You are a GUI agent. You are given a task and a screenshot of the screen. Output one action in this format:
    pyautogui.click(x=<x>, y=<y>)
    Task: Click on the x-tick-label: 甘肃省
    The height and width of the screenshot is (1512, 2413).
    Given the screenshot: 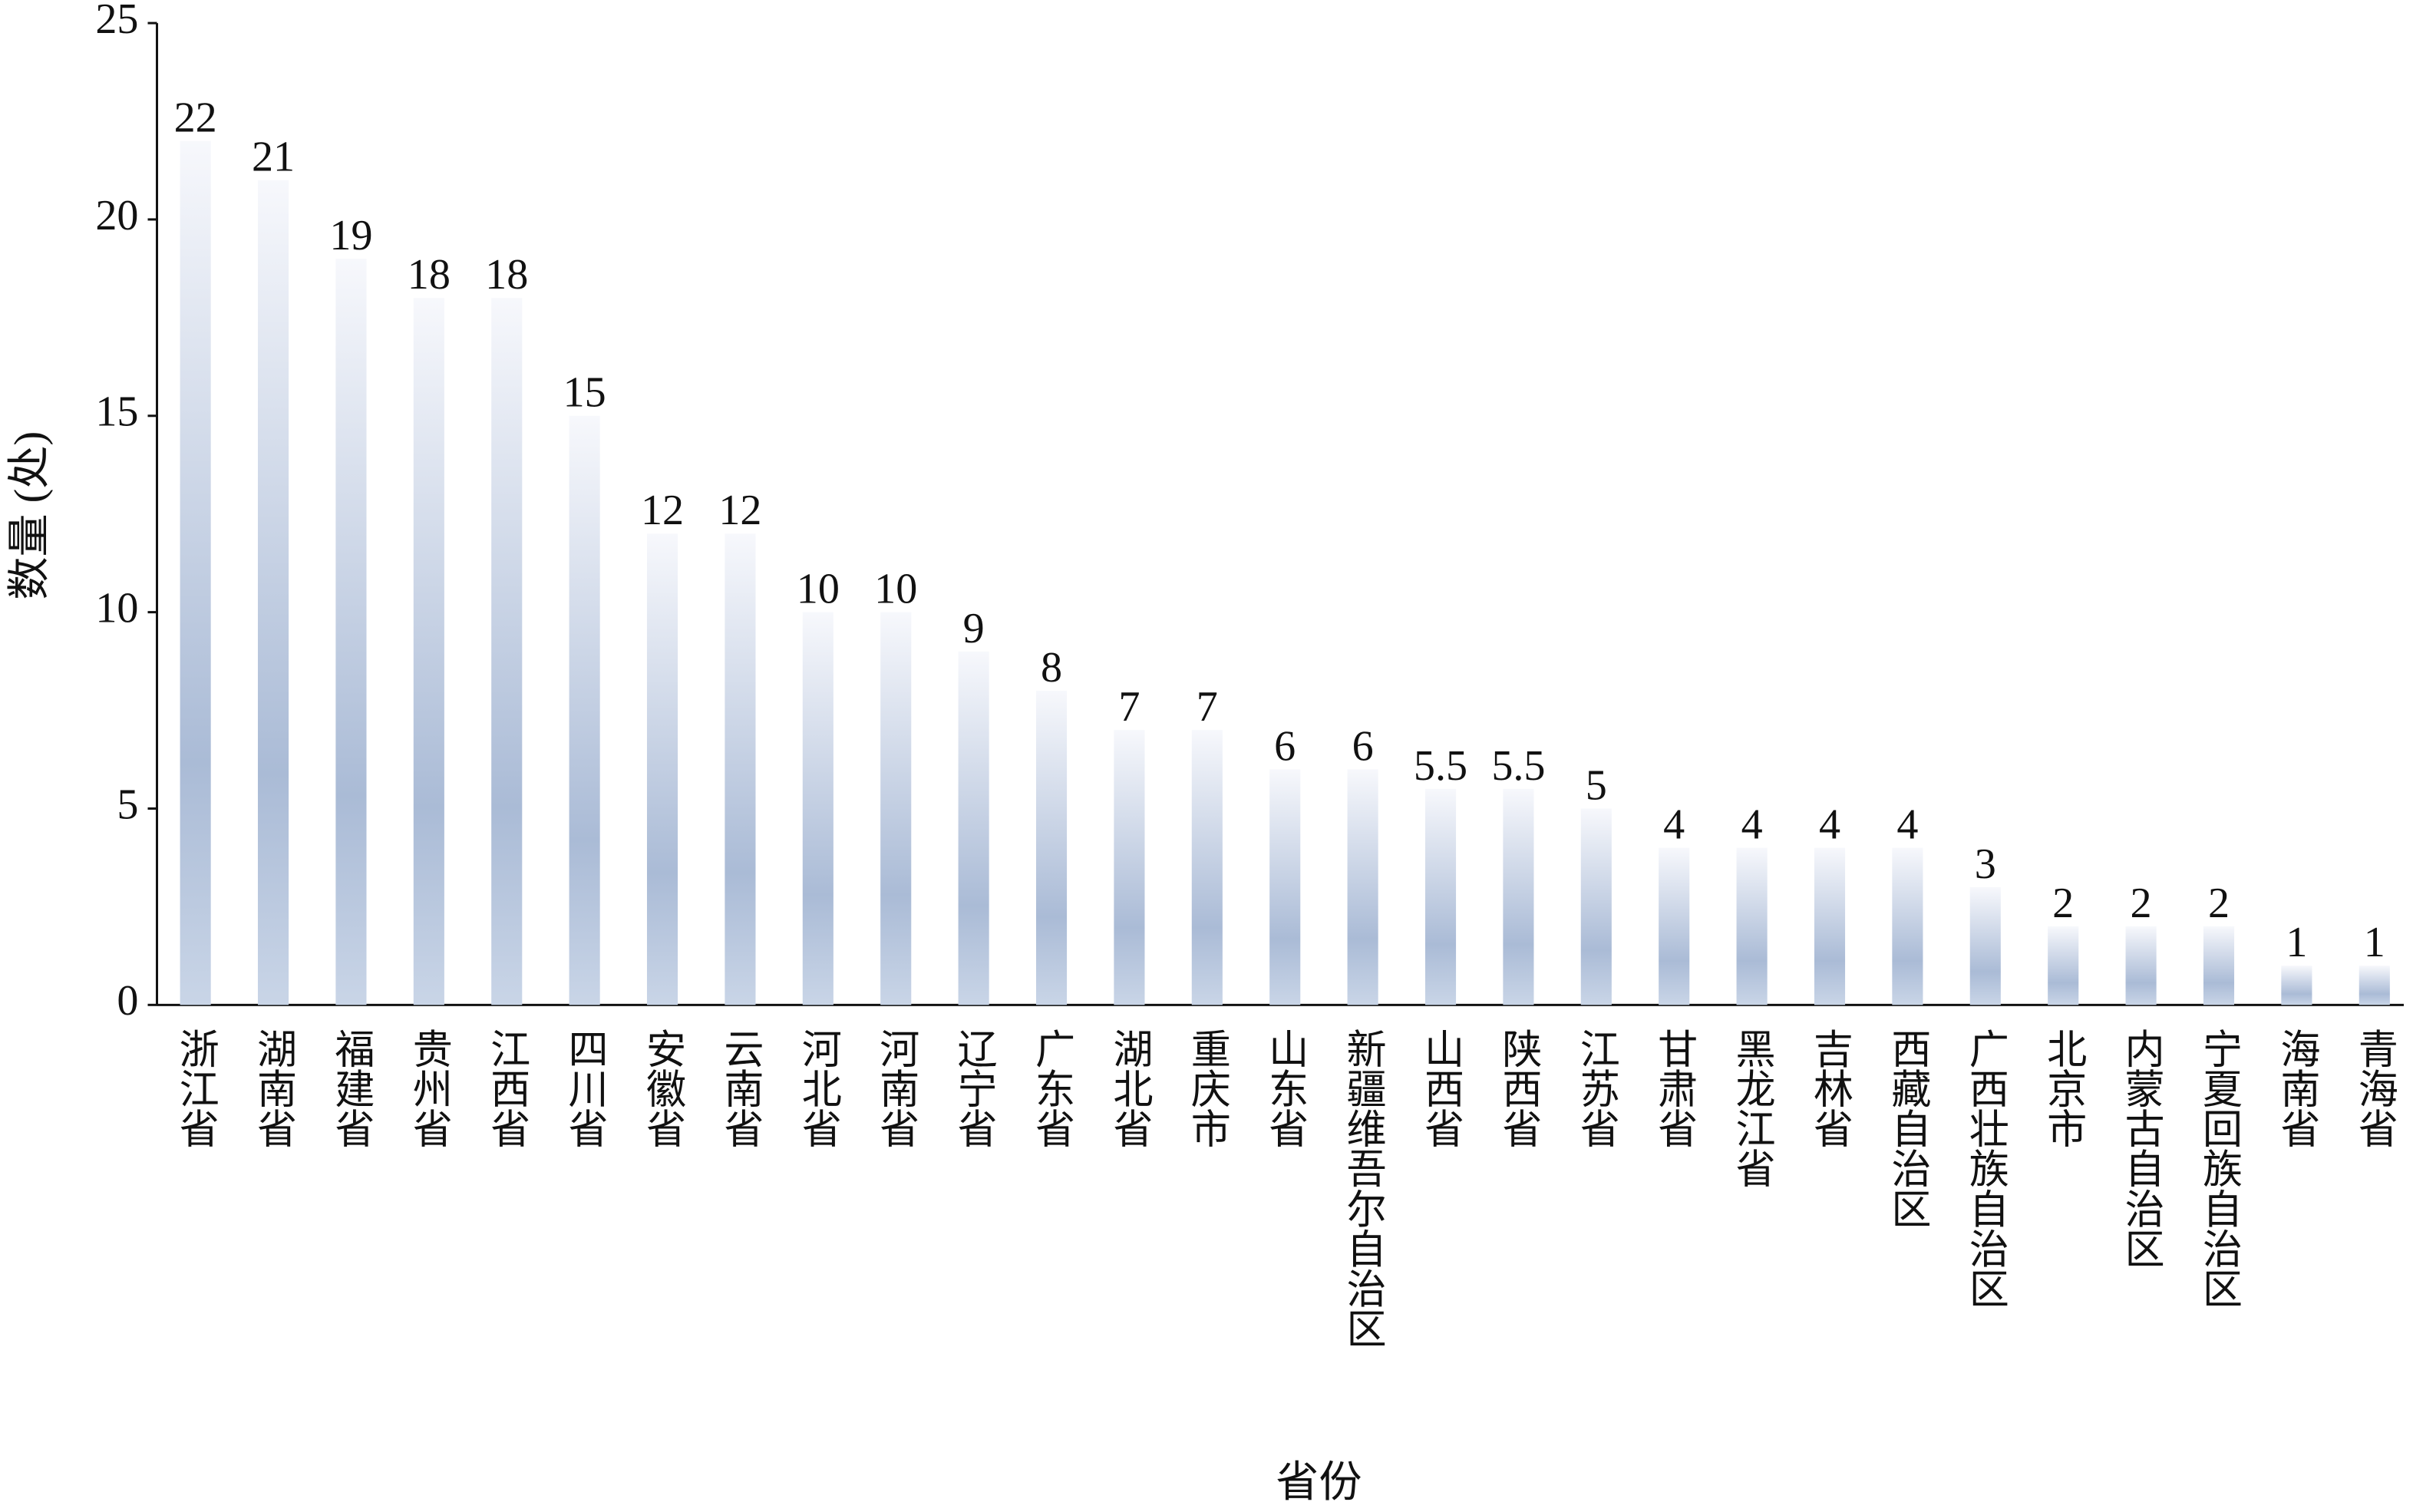 What is the action you would take?
    pyautogui.click(x=1674, y=1088)
    